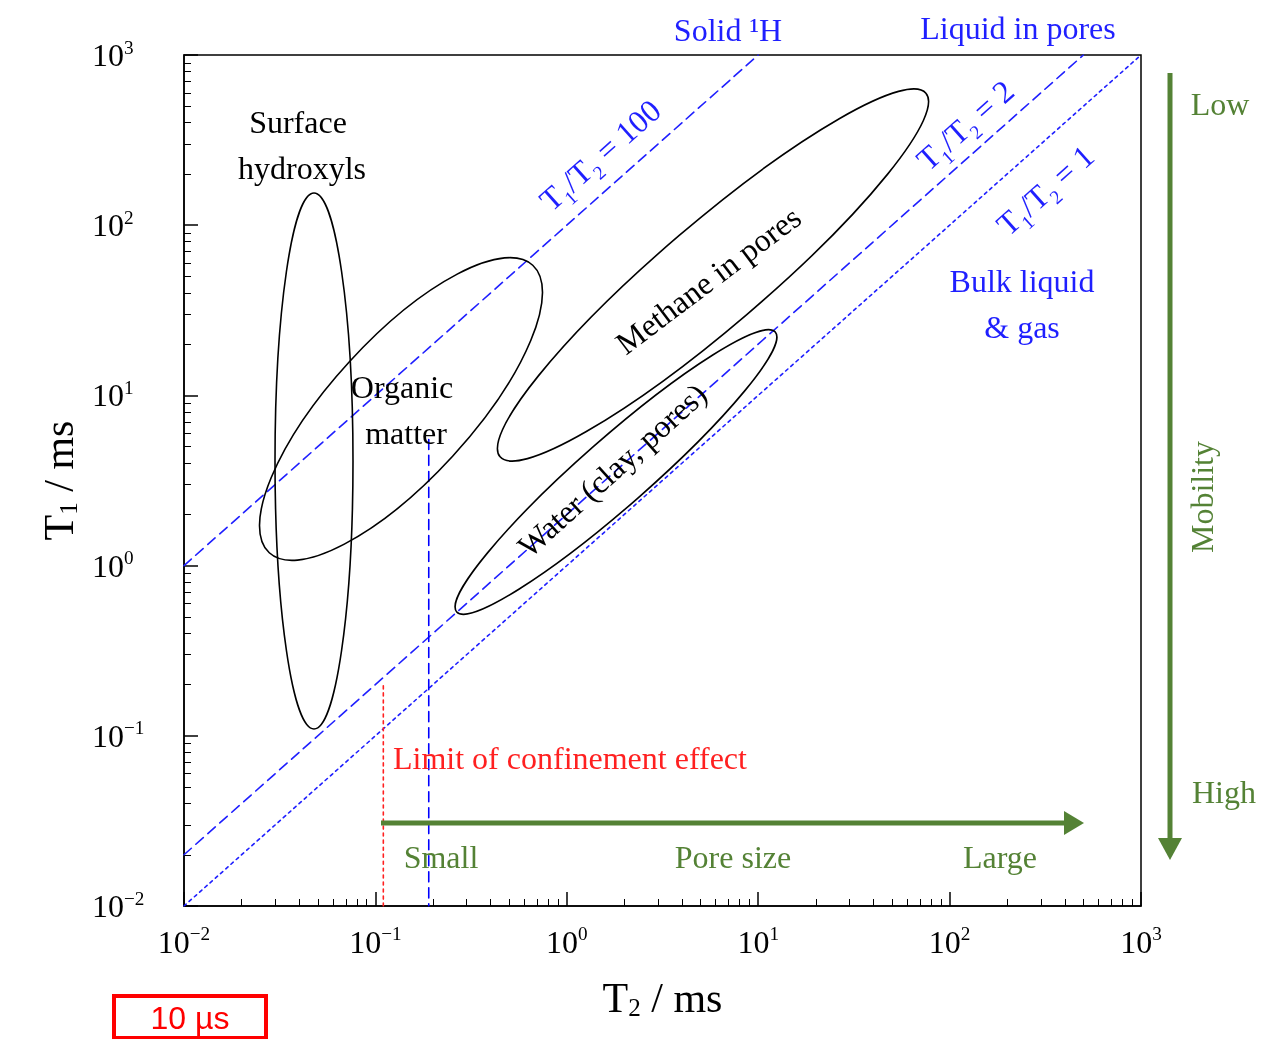 The width and height of the screenshot is (1266, 1047). What do you see at coordinates (1220, 104) in the screenshot?
I see `text: Low` at bounding box center [1220, 104].